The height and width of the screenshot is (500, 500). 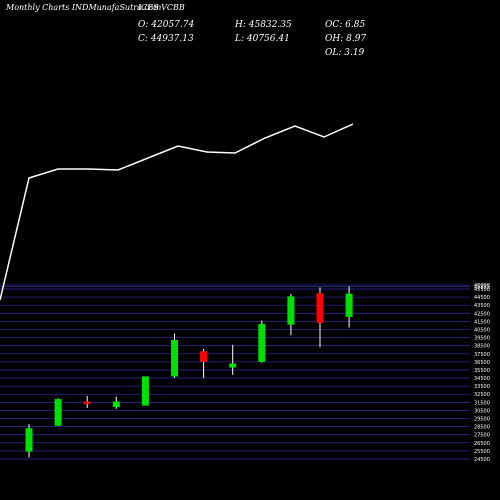 I want to click on y-tick-label: 45500, so click(x=482, y=290).